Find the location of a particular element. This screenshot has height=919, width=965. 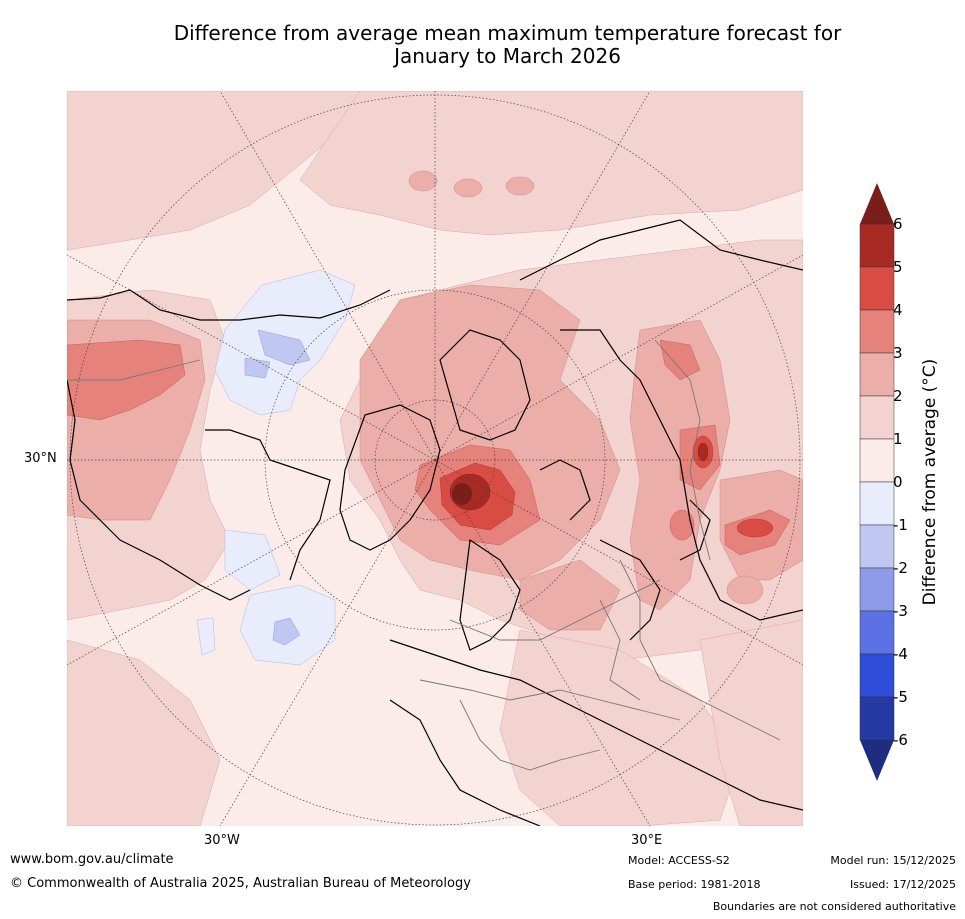

model-text: Model: ACCESS-S2 is located at coordinates (679, 860).